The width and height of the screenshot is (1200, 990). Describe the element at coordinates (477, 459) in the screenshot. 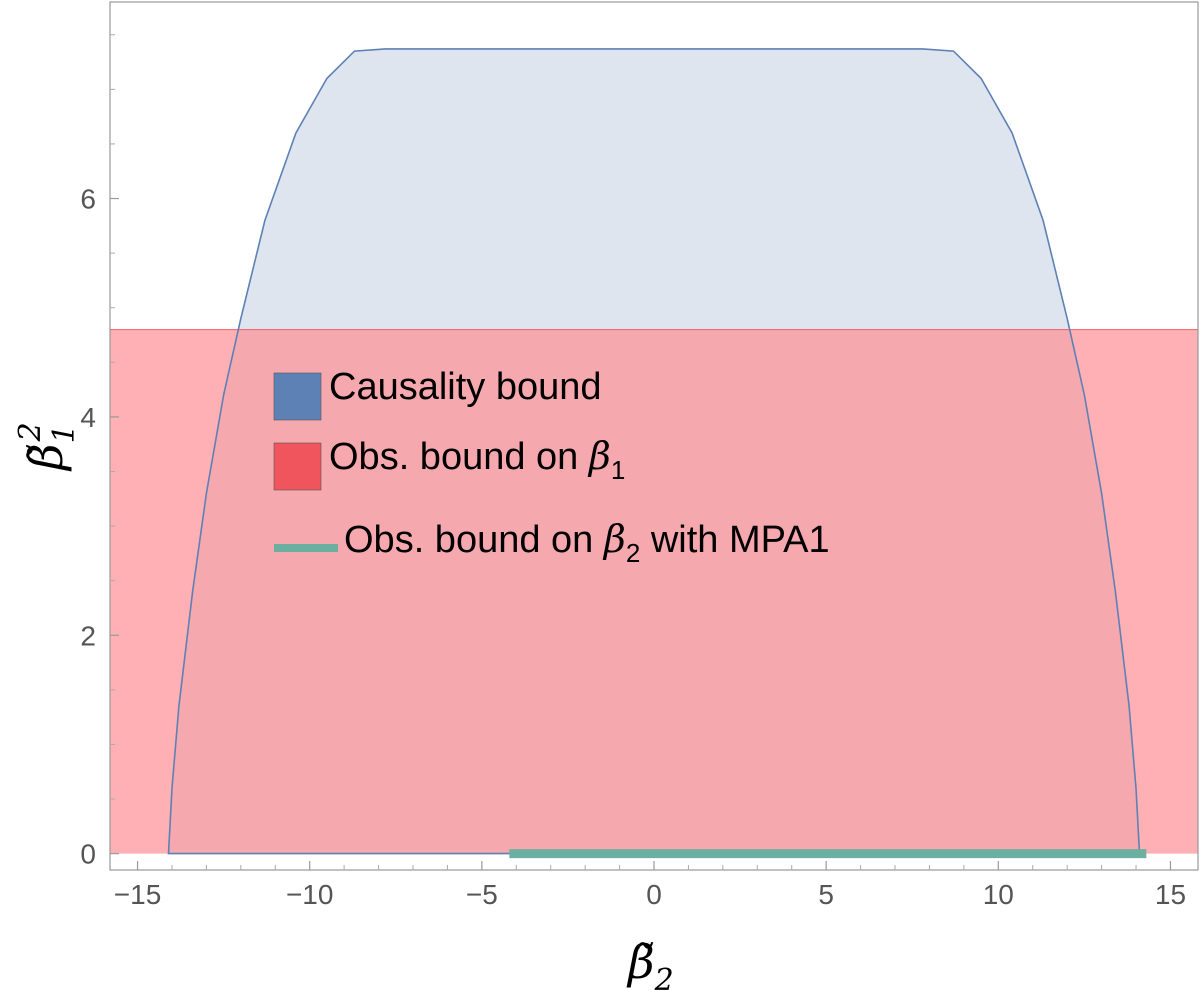

I see `legend-label-1: Obs. bound on β1` at that location.